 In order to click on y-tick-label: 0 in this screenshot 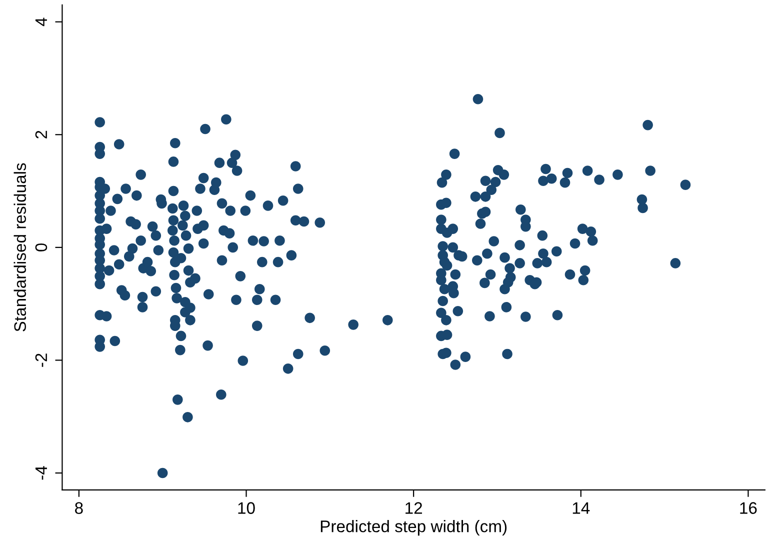, I will do `click(41, 247)`.